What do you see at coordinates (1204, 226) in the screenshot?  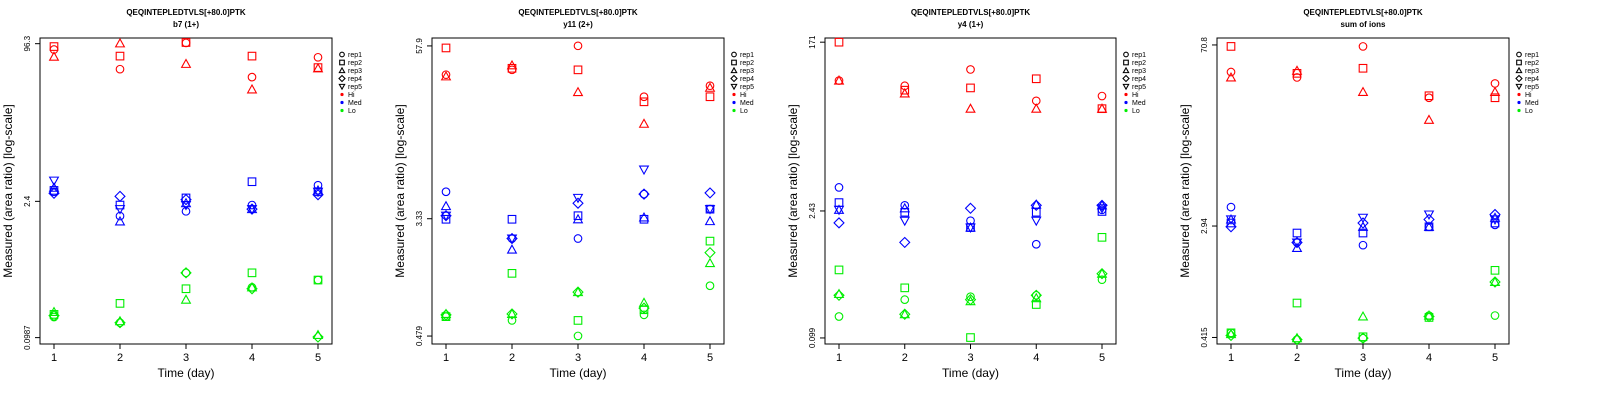 I see `y-tick-label: 2.94` at bounding box center [1204, 226].